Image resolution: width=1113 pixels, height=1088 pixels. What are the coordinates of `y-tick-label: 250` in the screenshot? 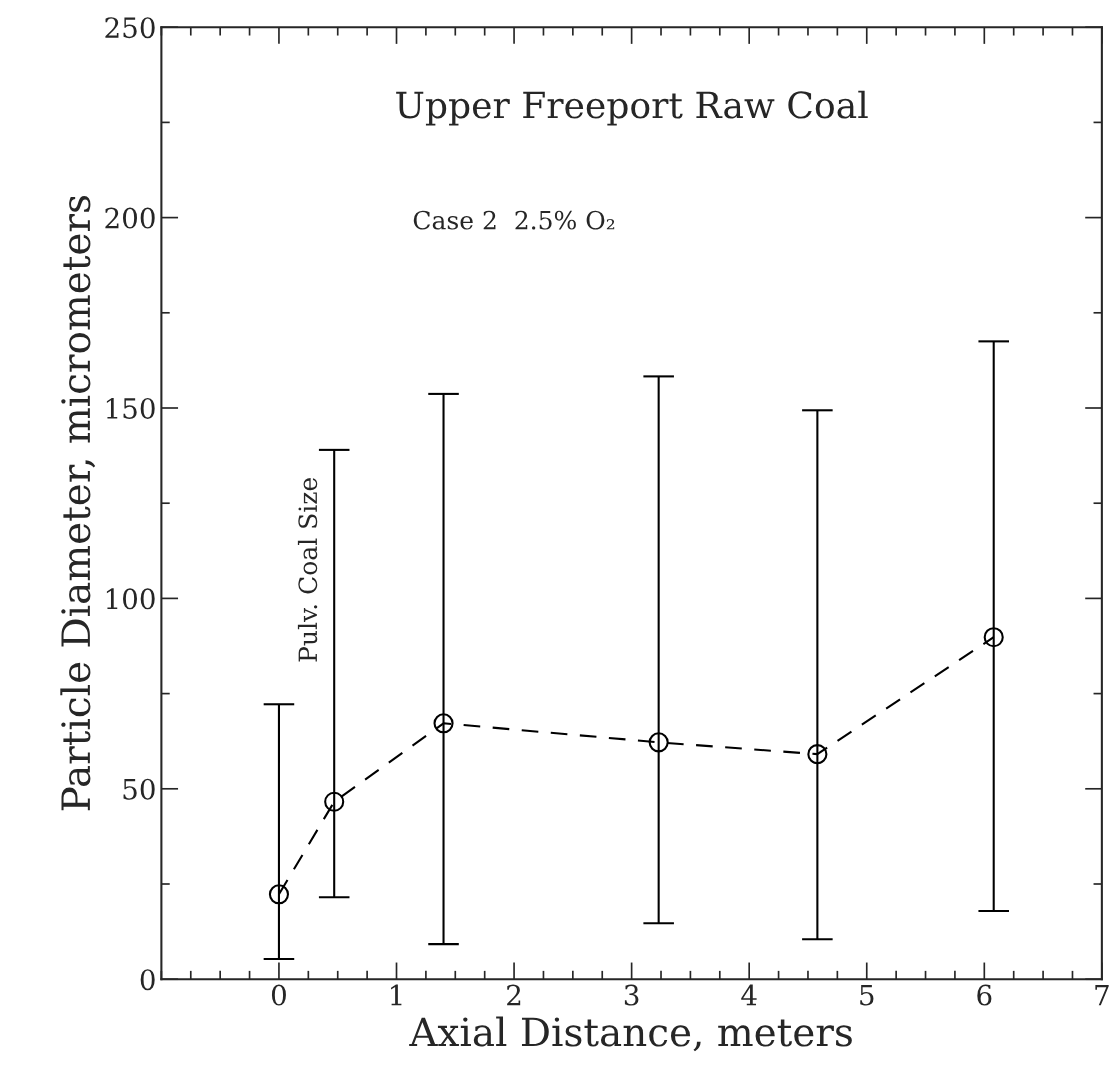 It's located at (130, 28).